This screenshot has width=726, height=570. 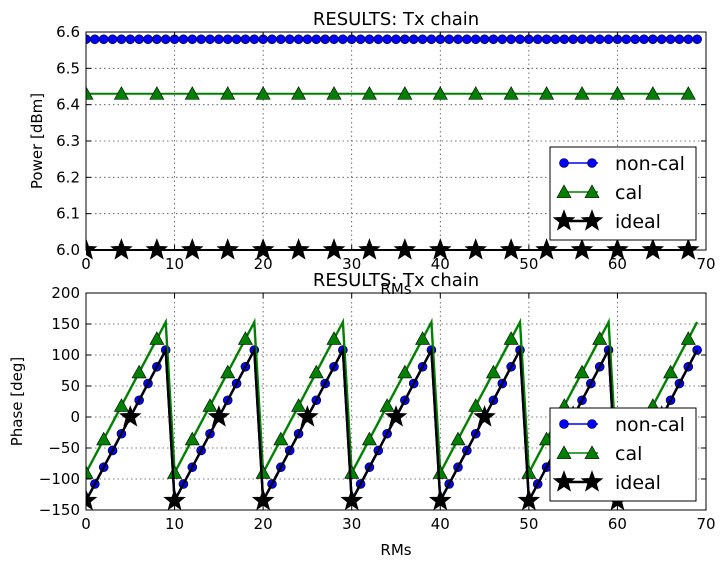 What do you see at coordinates (68, 214) in the screenshot?
I see `y-tick-label: 6.1` at bounding box center [68, 214].